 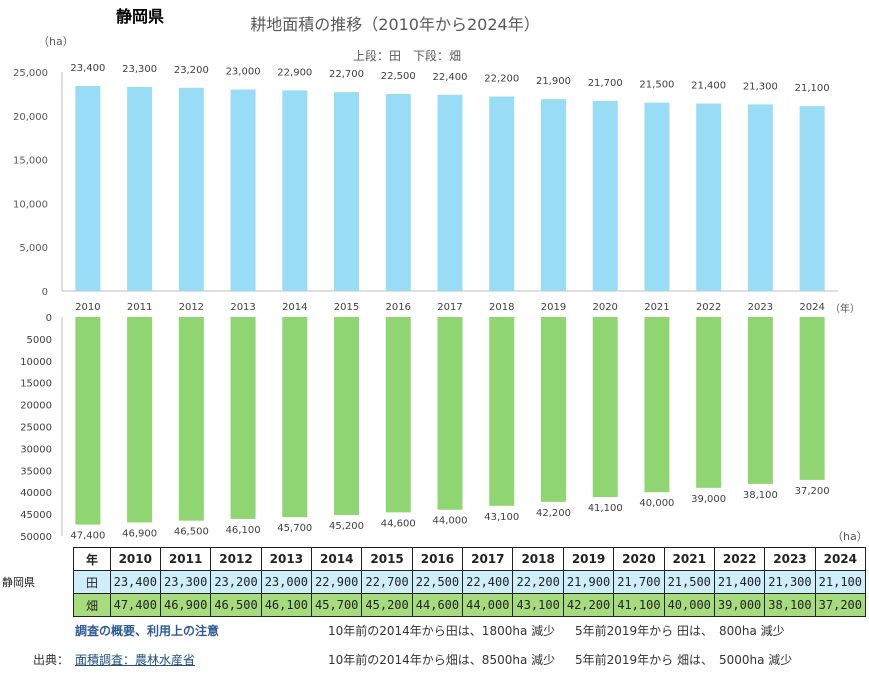 I want to click on year-header-cell: 2015, so click(x=387, y=559).